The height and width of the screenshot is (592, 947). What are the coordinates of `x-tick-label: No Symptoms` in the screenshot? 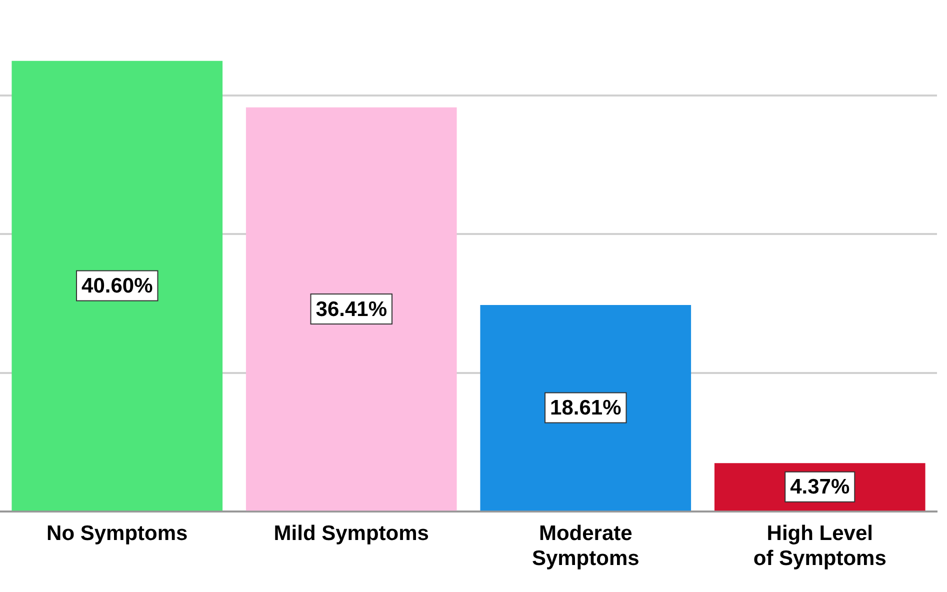 It's located at (117, 533).